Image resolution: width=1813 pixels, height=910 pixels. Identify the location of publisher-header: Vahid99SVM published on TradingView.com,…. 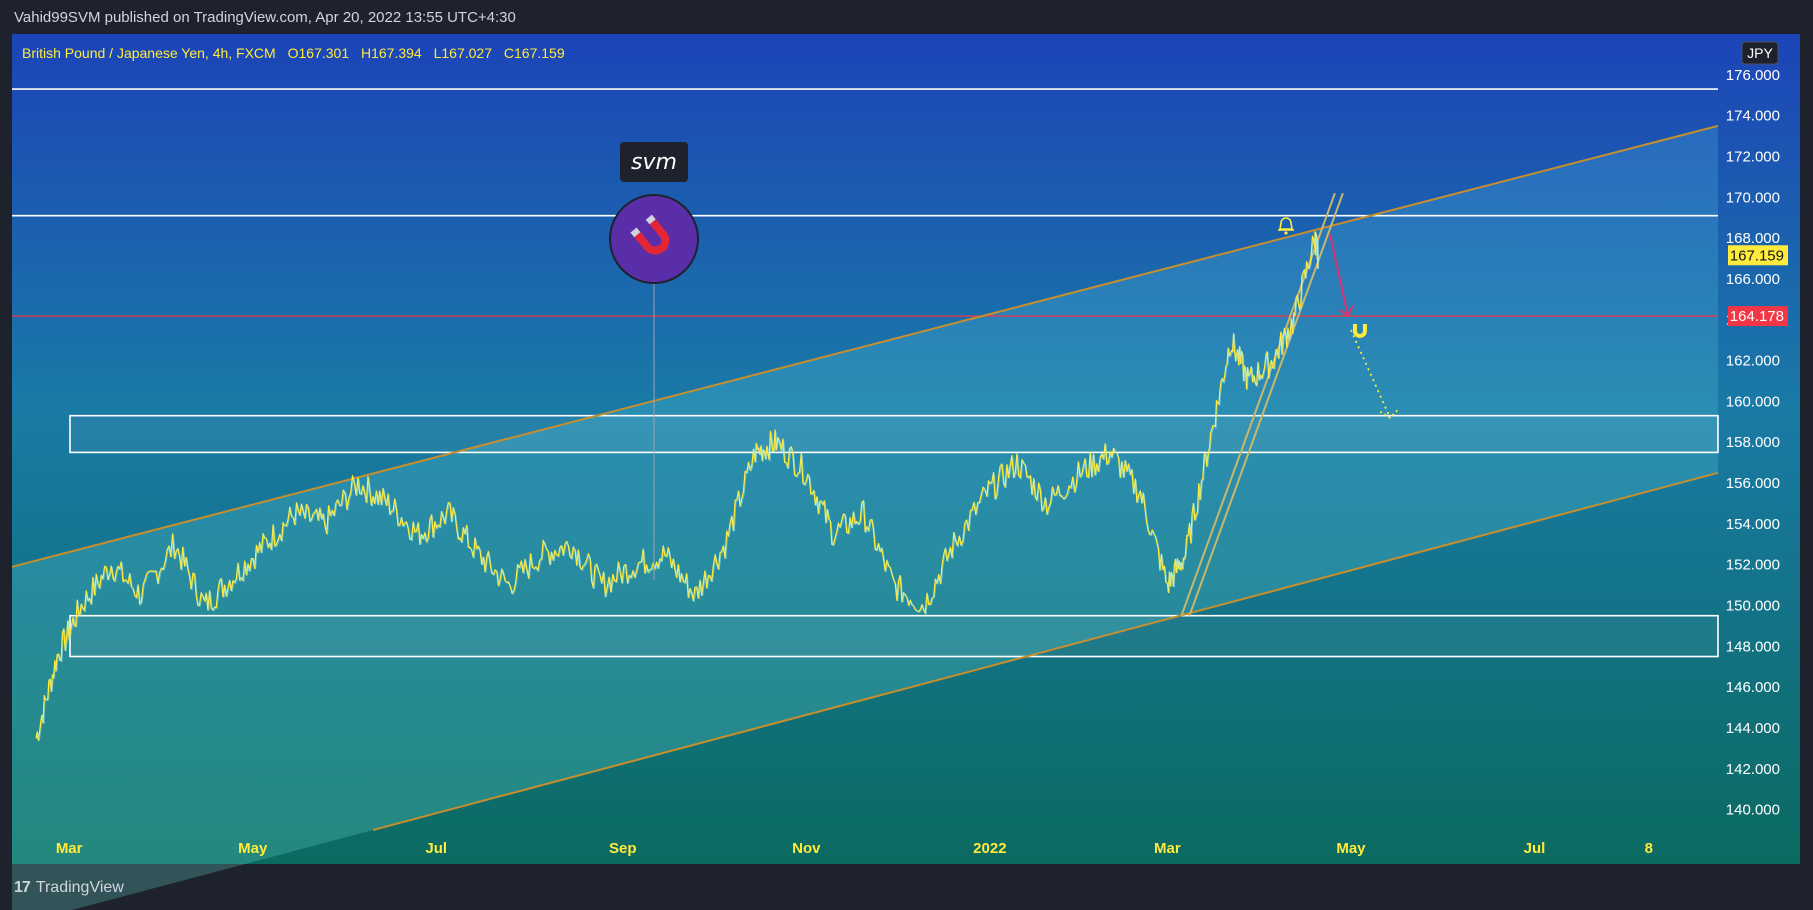
(265, 17).